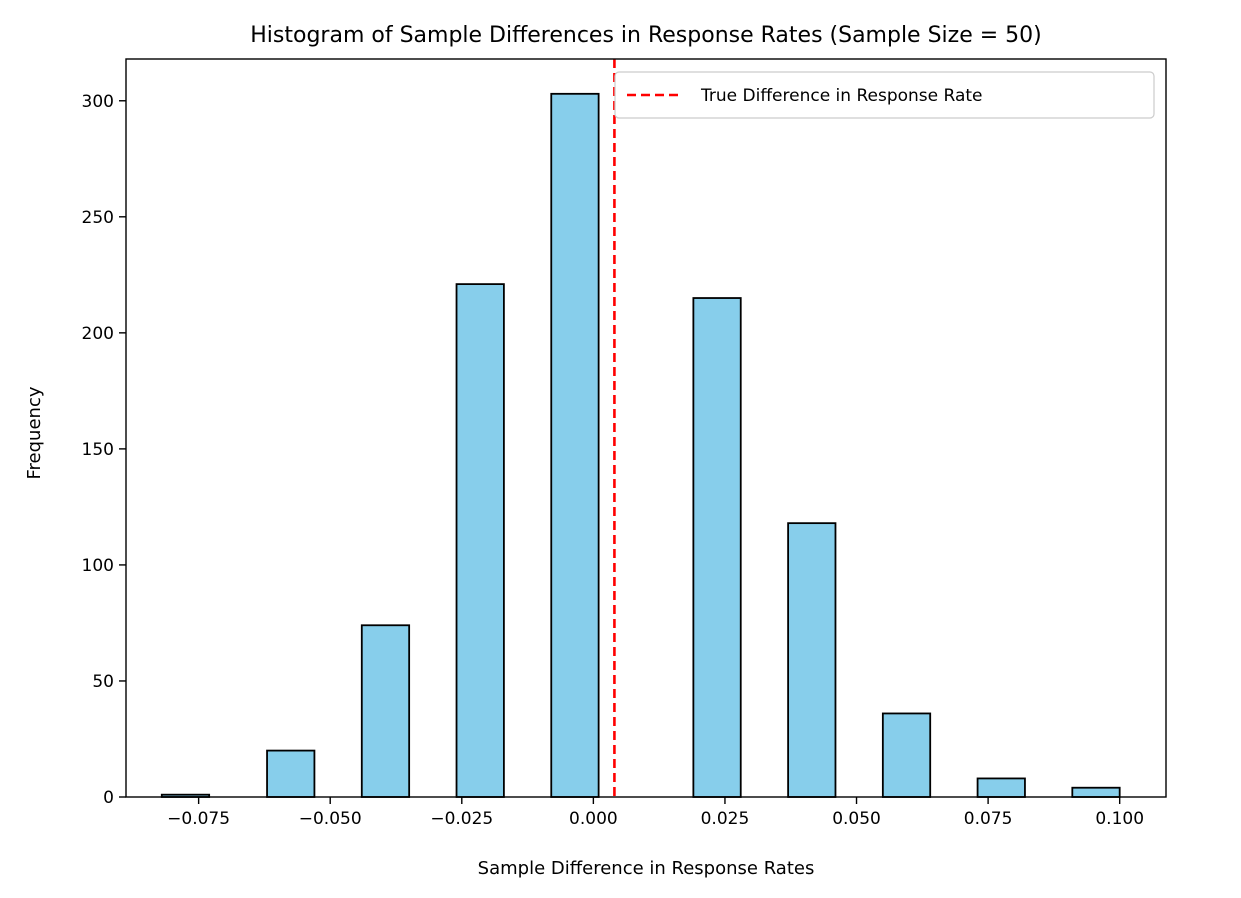  What do you see at coordinates (98, 450) in the screenshot?
I see `y-tick-label-3: 150` at bounding box center [98, 450].